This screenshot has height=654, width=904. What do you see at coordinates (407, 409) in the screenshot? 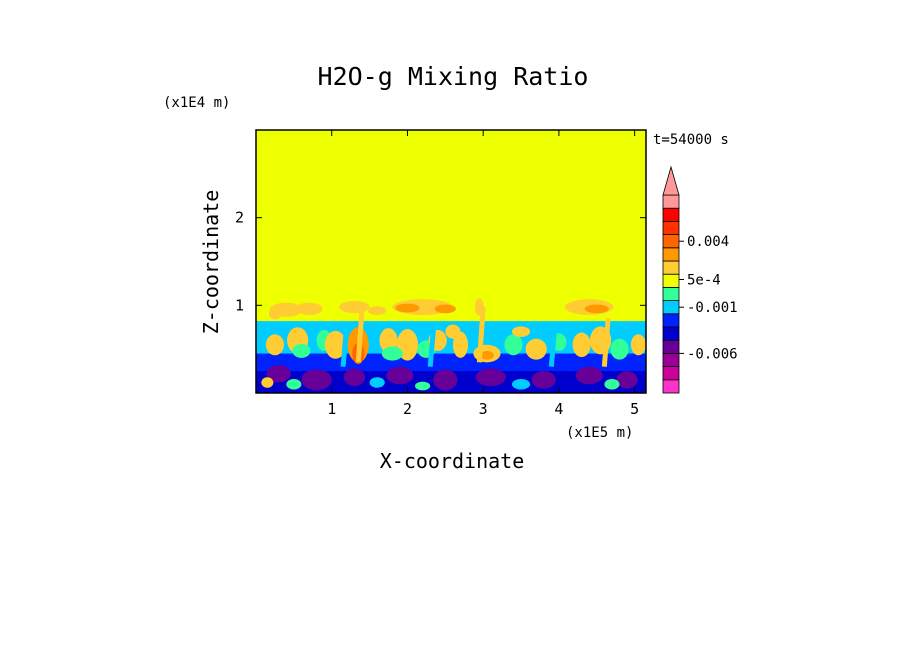
I see `x-tick-label: 2` at bounding box center [407, 409].